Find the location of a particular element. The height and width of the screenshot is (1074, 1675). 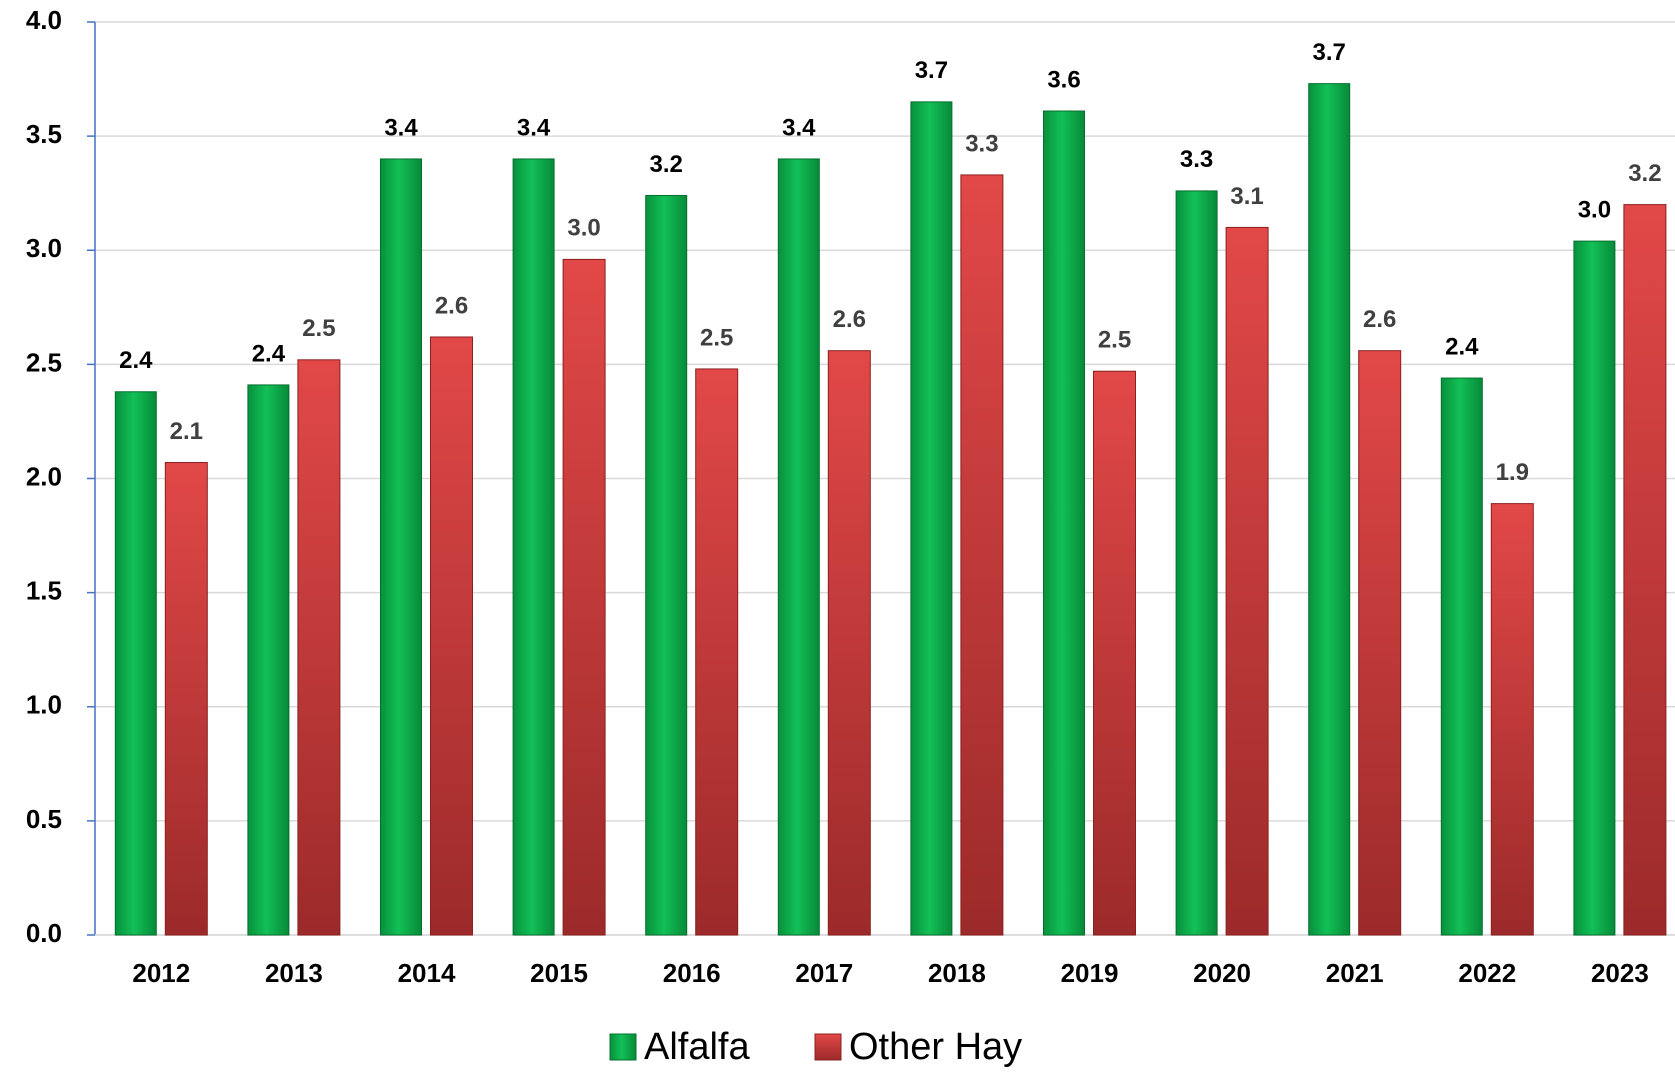

x-tick-label: 2014 is located at coordinates (427, 973).